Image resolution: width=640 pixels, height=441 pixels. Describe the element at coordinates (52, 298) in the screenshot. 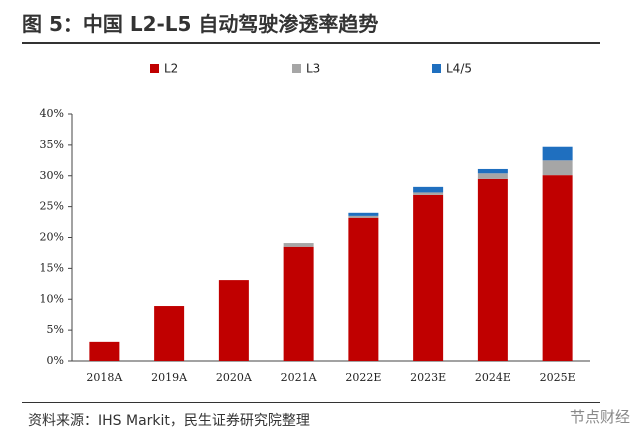

I see `y-tick-label: 10%` at that location.